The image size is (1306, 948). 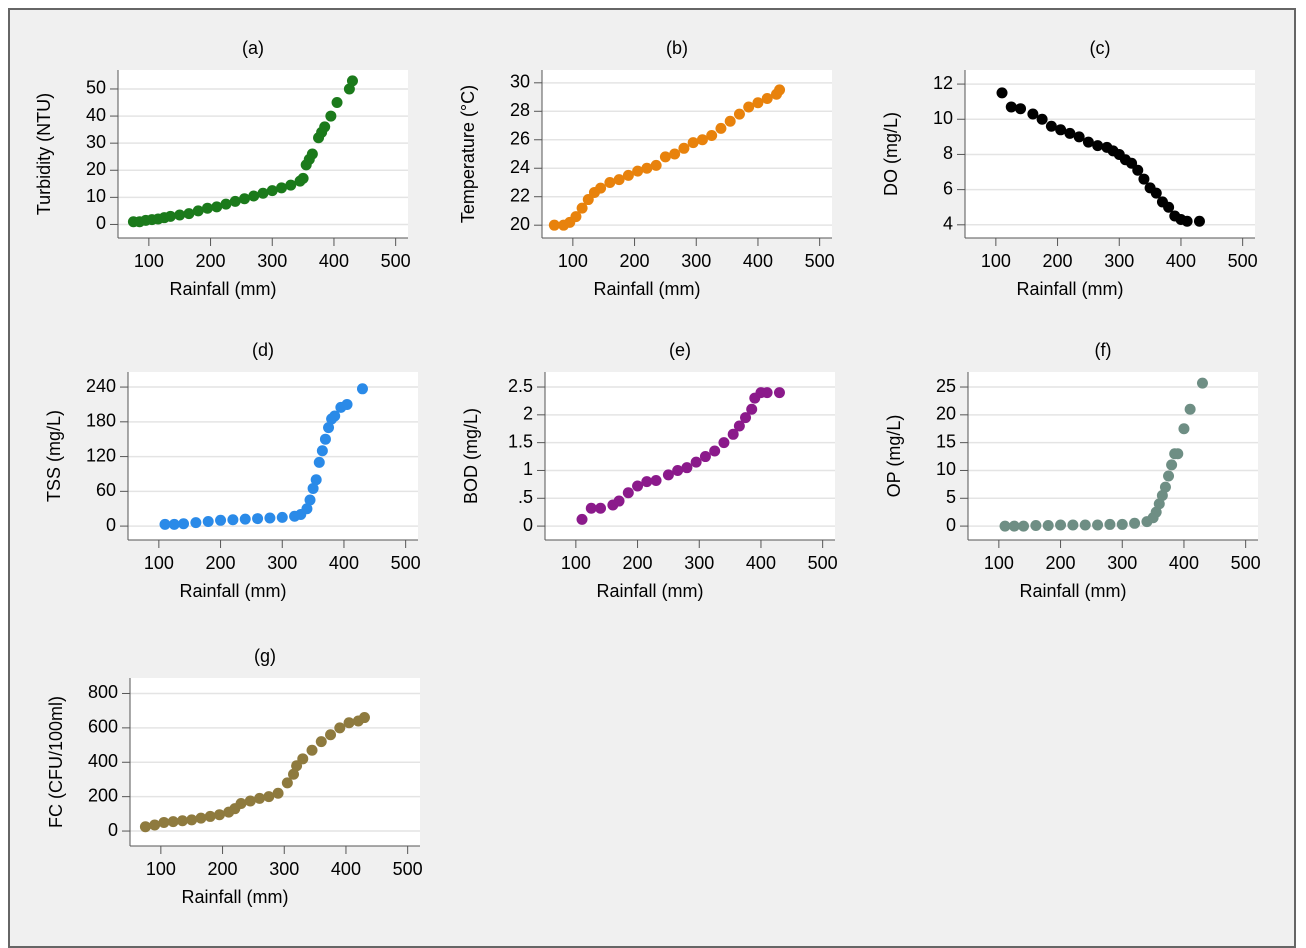 I want to click on y-tick-label: 180, so click(x=101, y=421).